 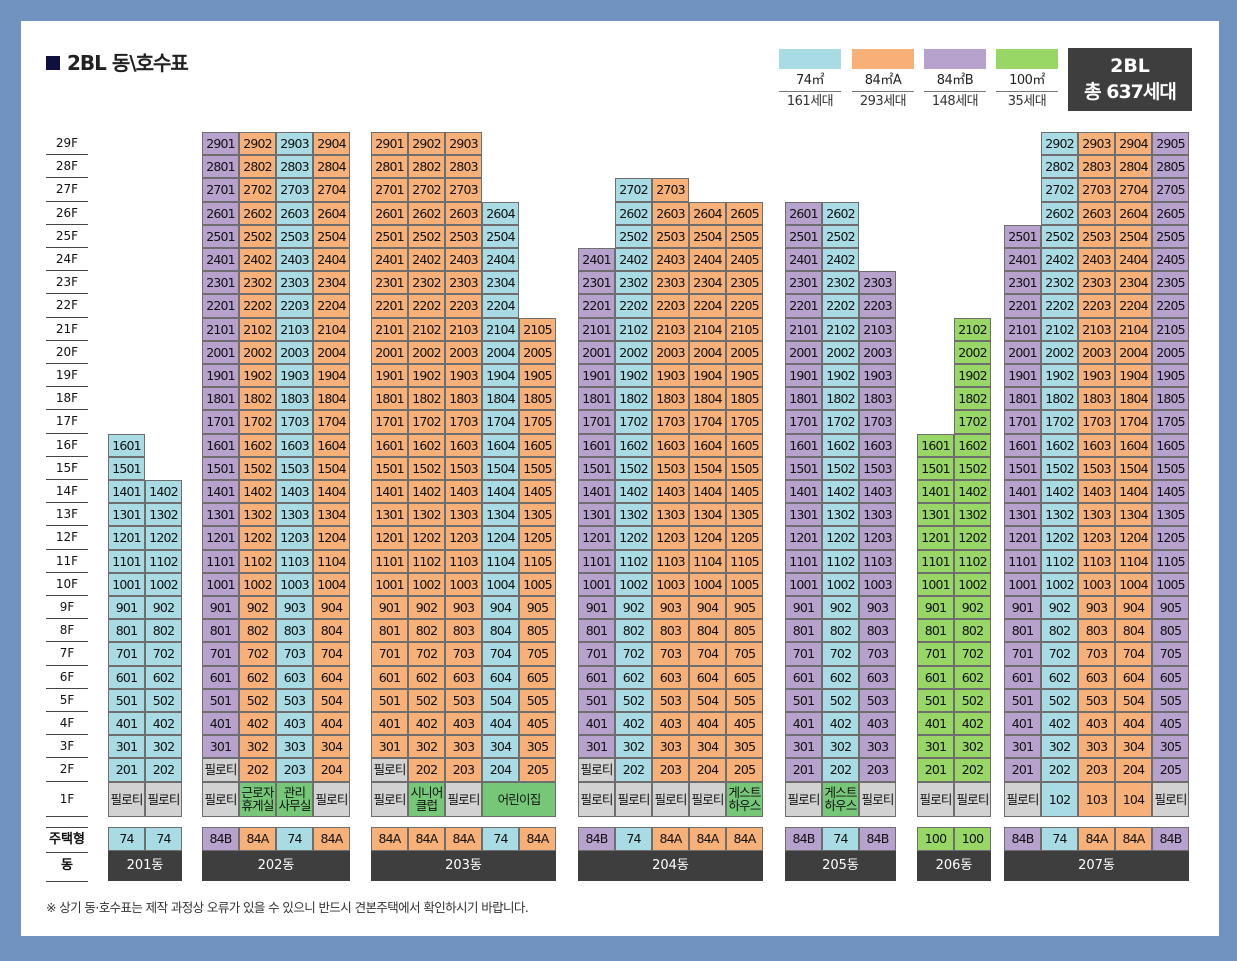 What do you see at coordinates (935, 515) in the screenshot?
I see `unit-cell: 1301` at bounding box center [935, 515].